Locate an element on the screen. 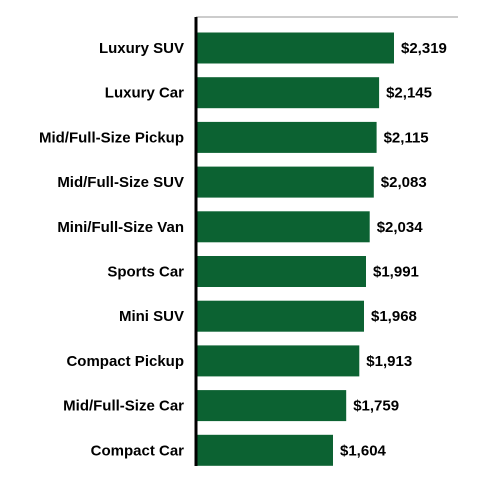  value-label: $2,115 is located at coordinates (406, 137).